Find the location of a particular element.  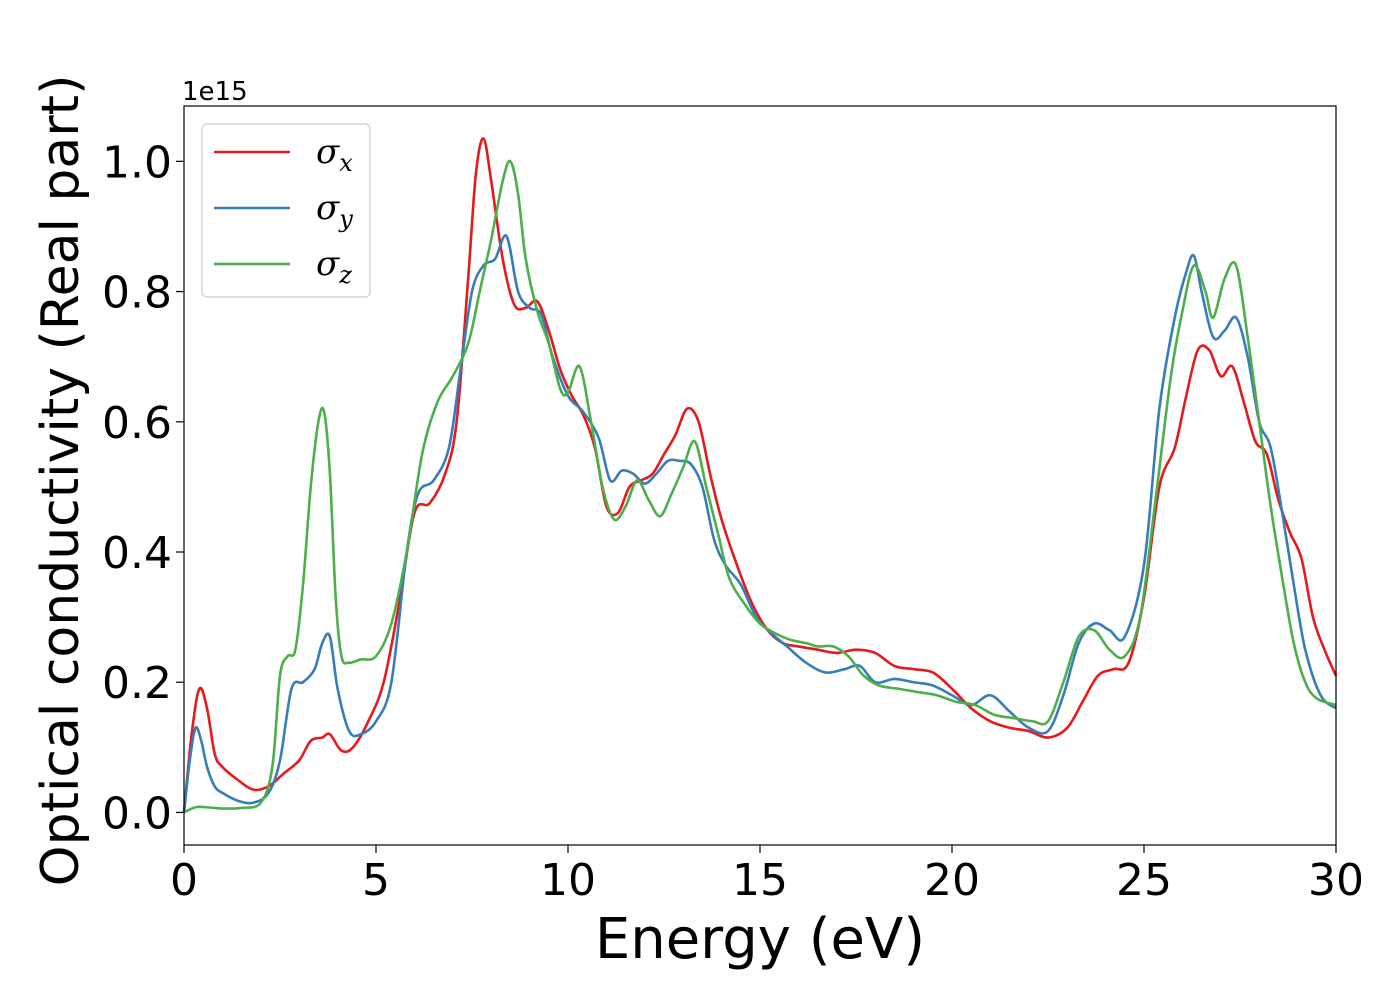

y-tick-label: 1.0 is located at coordinates (137, 162).